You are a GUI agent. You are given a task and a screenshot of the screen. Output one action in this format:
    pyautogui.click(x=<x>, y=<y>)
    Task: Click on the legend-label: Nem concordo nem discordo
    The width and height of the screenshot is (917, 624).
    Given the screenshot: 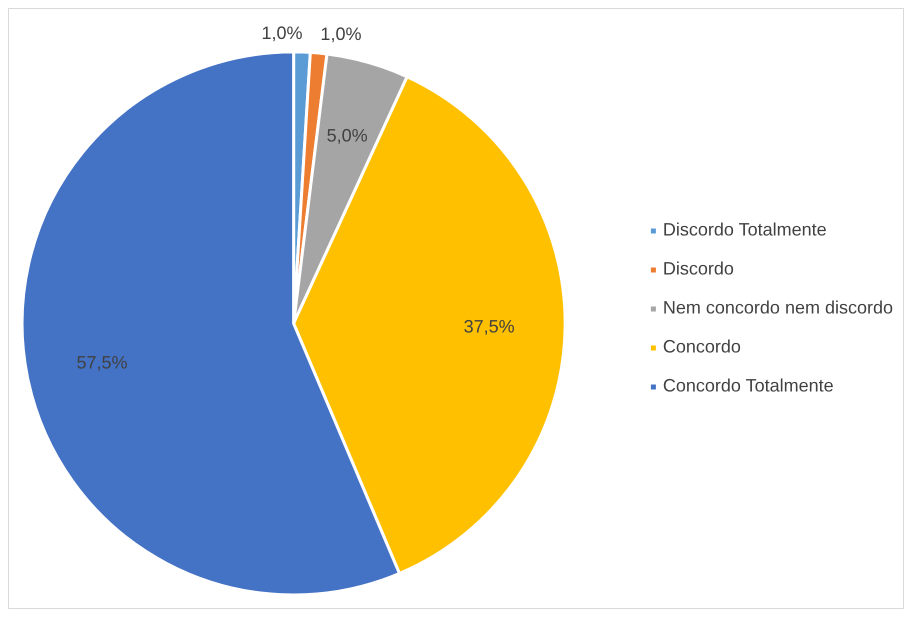 What is the action you would take?
    pyautogui.click(x=777, y=308)
    